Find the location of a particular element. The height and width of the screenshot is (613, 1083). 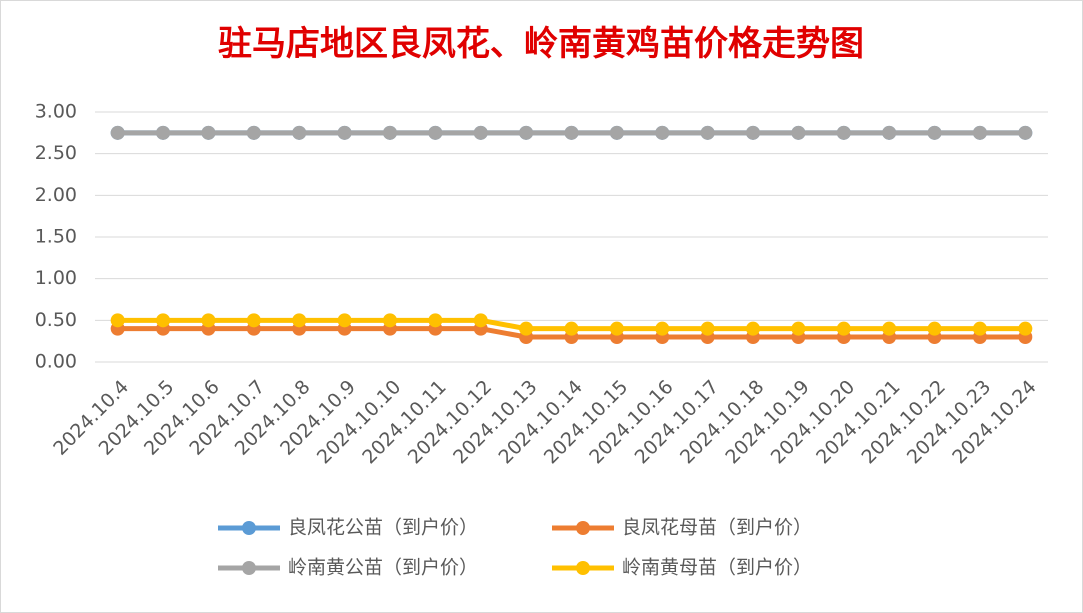

legend-label: 良凤花公苗（到户价） is located at coordinates (383, 528).